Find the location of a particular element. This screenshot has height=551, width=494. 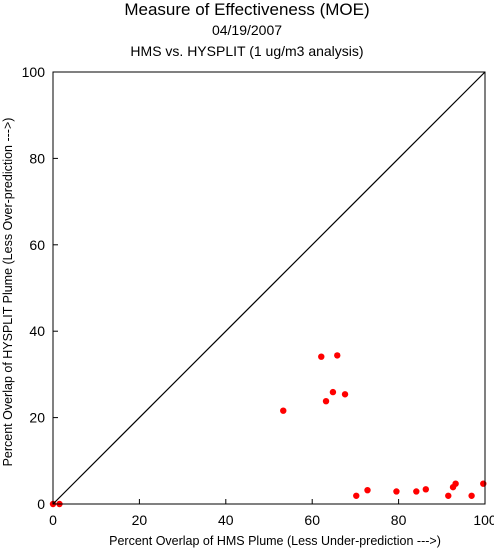

x-tick-label: 20 is located at coordinates (140, 520).